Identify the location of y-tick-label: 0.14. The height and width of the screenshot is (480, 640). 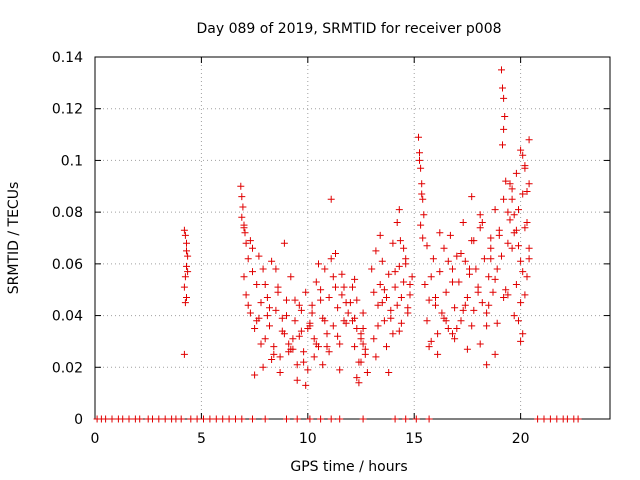
(67, 58).